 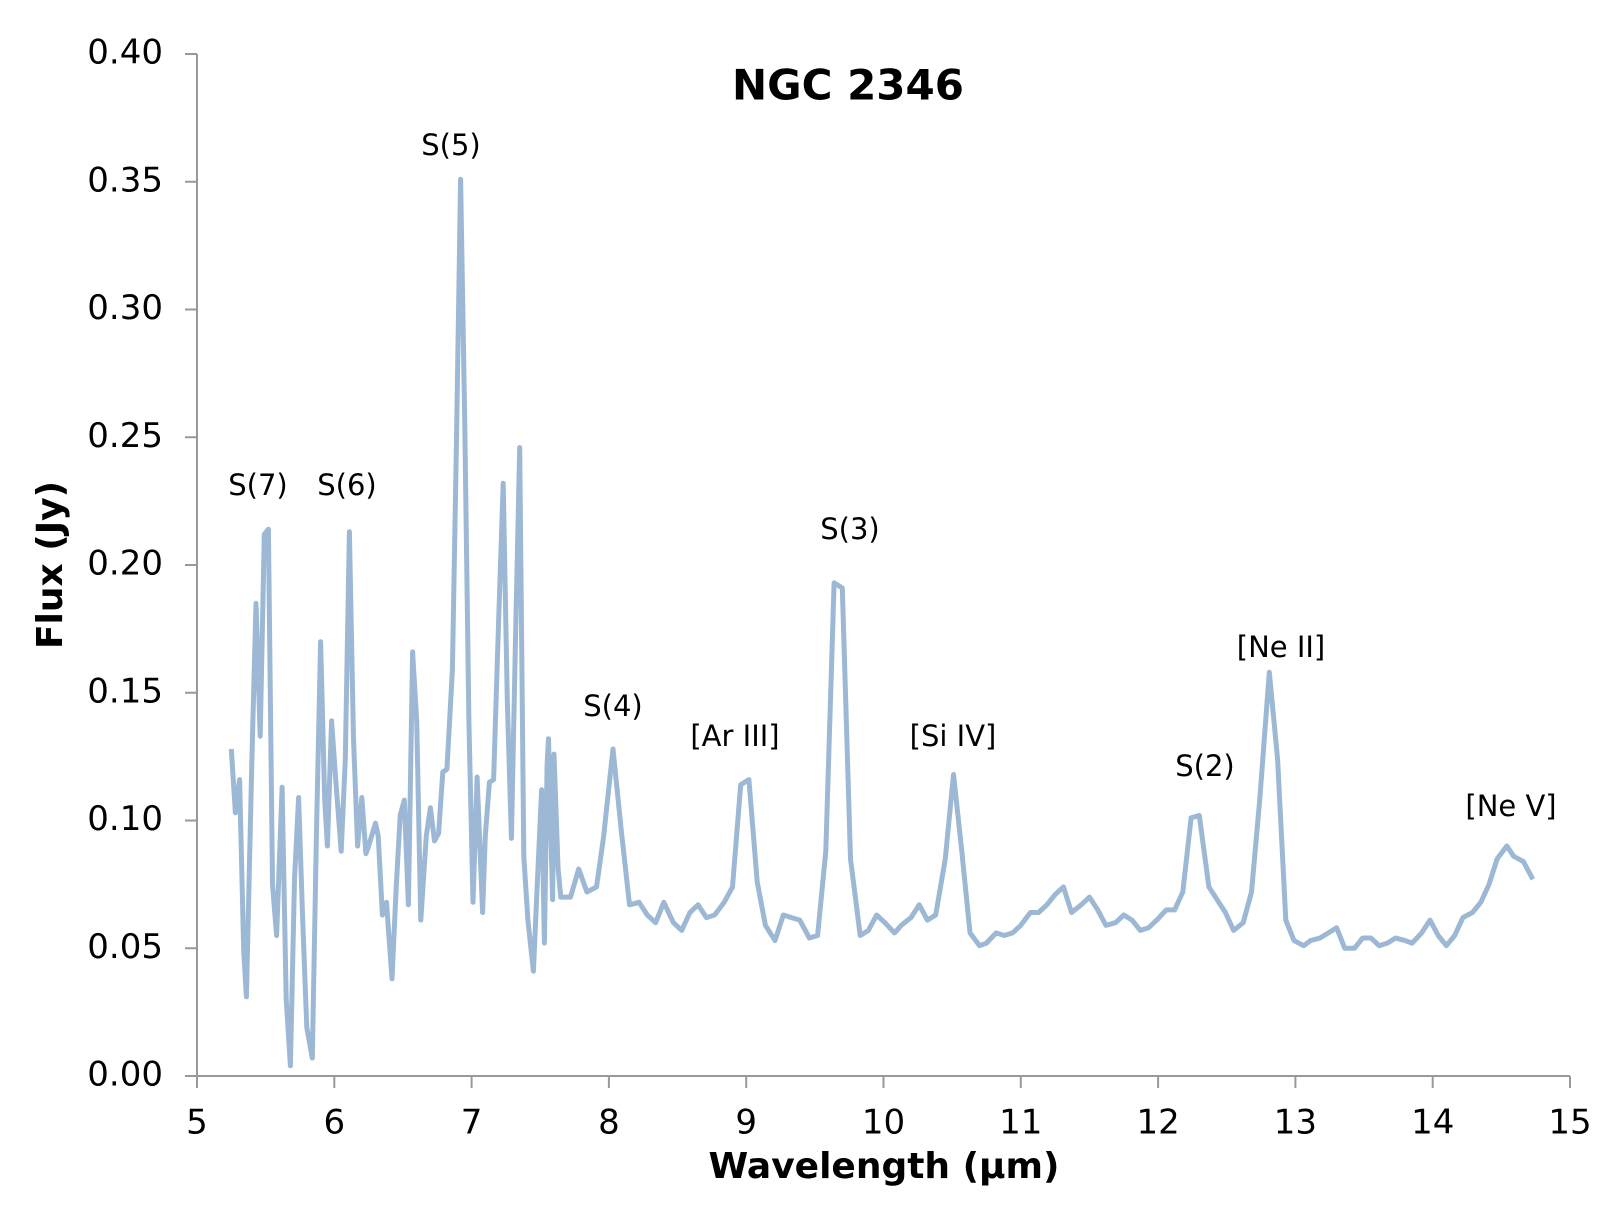 What do you see at coordinates (1281, 647) in the screenshot?
I see `line-annotation: [Ne II]` at bounding box center [1281, 647].